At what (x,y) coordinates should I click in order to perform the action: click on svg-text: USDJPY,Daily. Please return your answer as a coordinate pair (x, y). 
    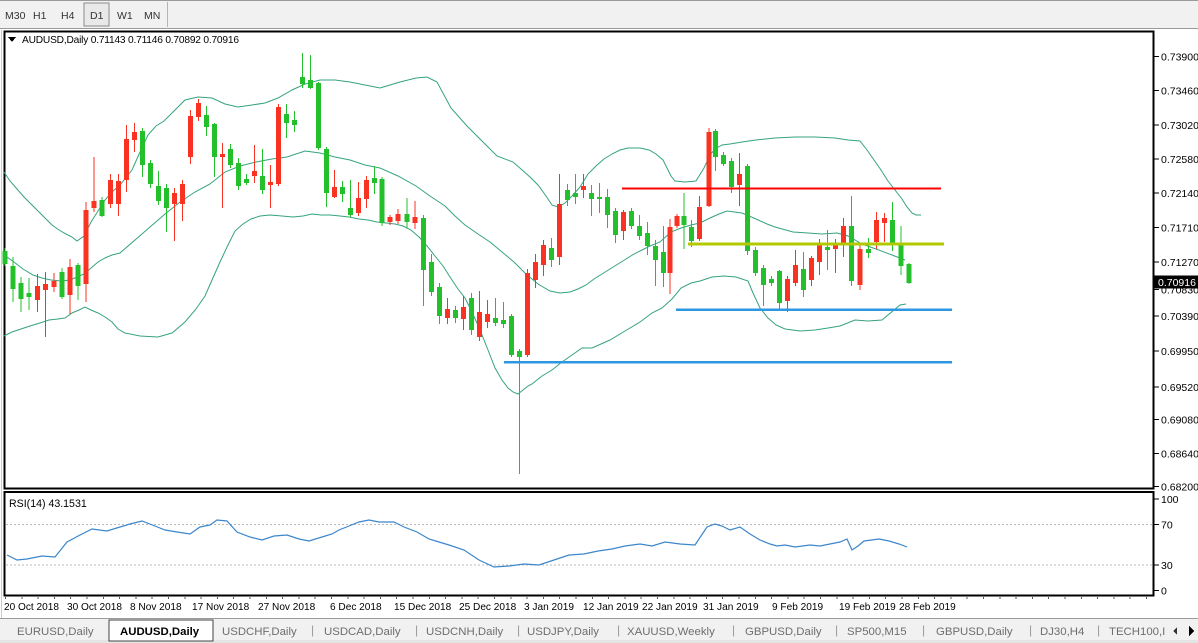
    Looking at the image, I should click on (563, 632).